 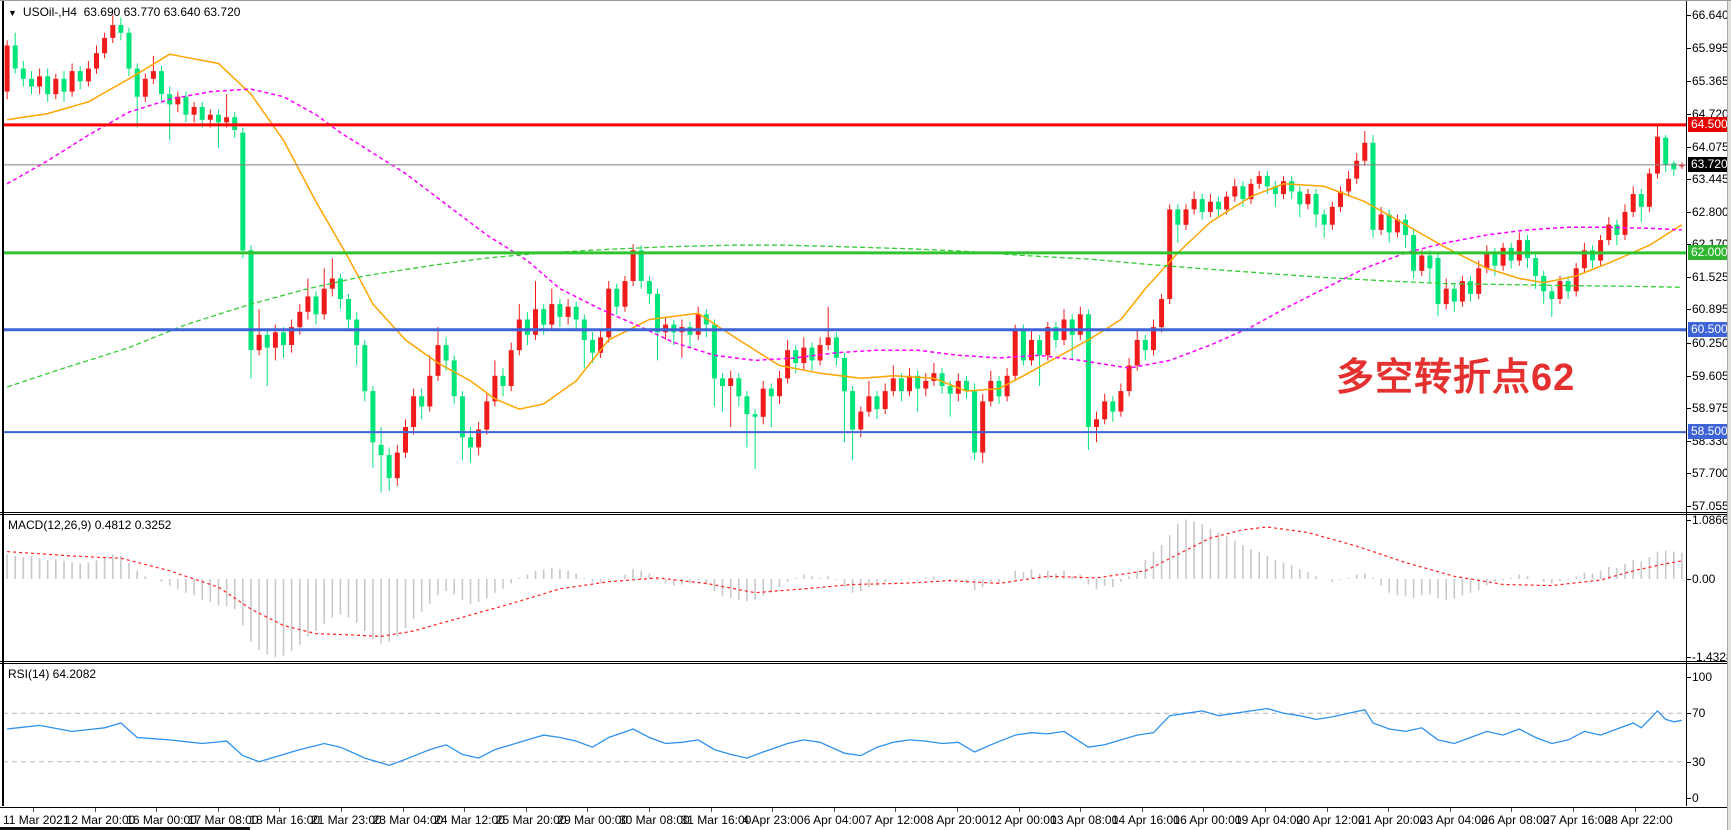 I want to click on price-axis-tick, so click(x=1688, y=49).